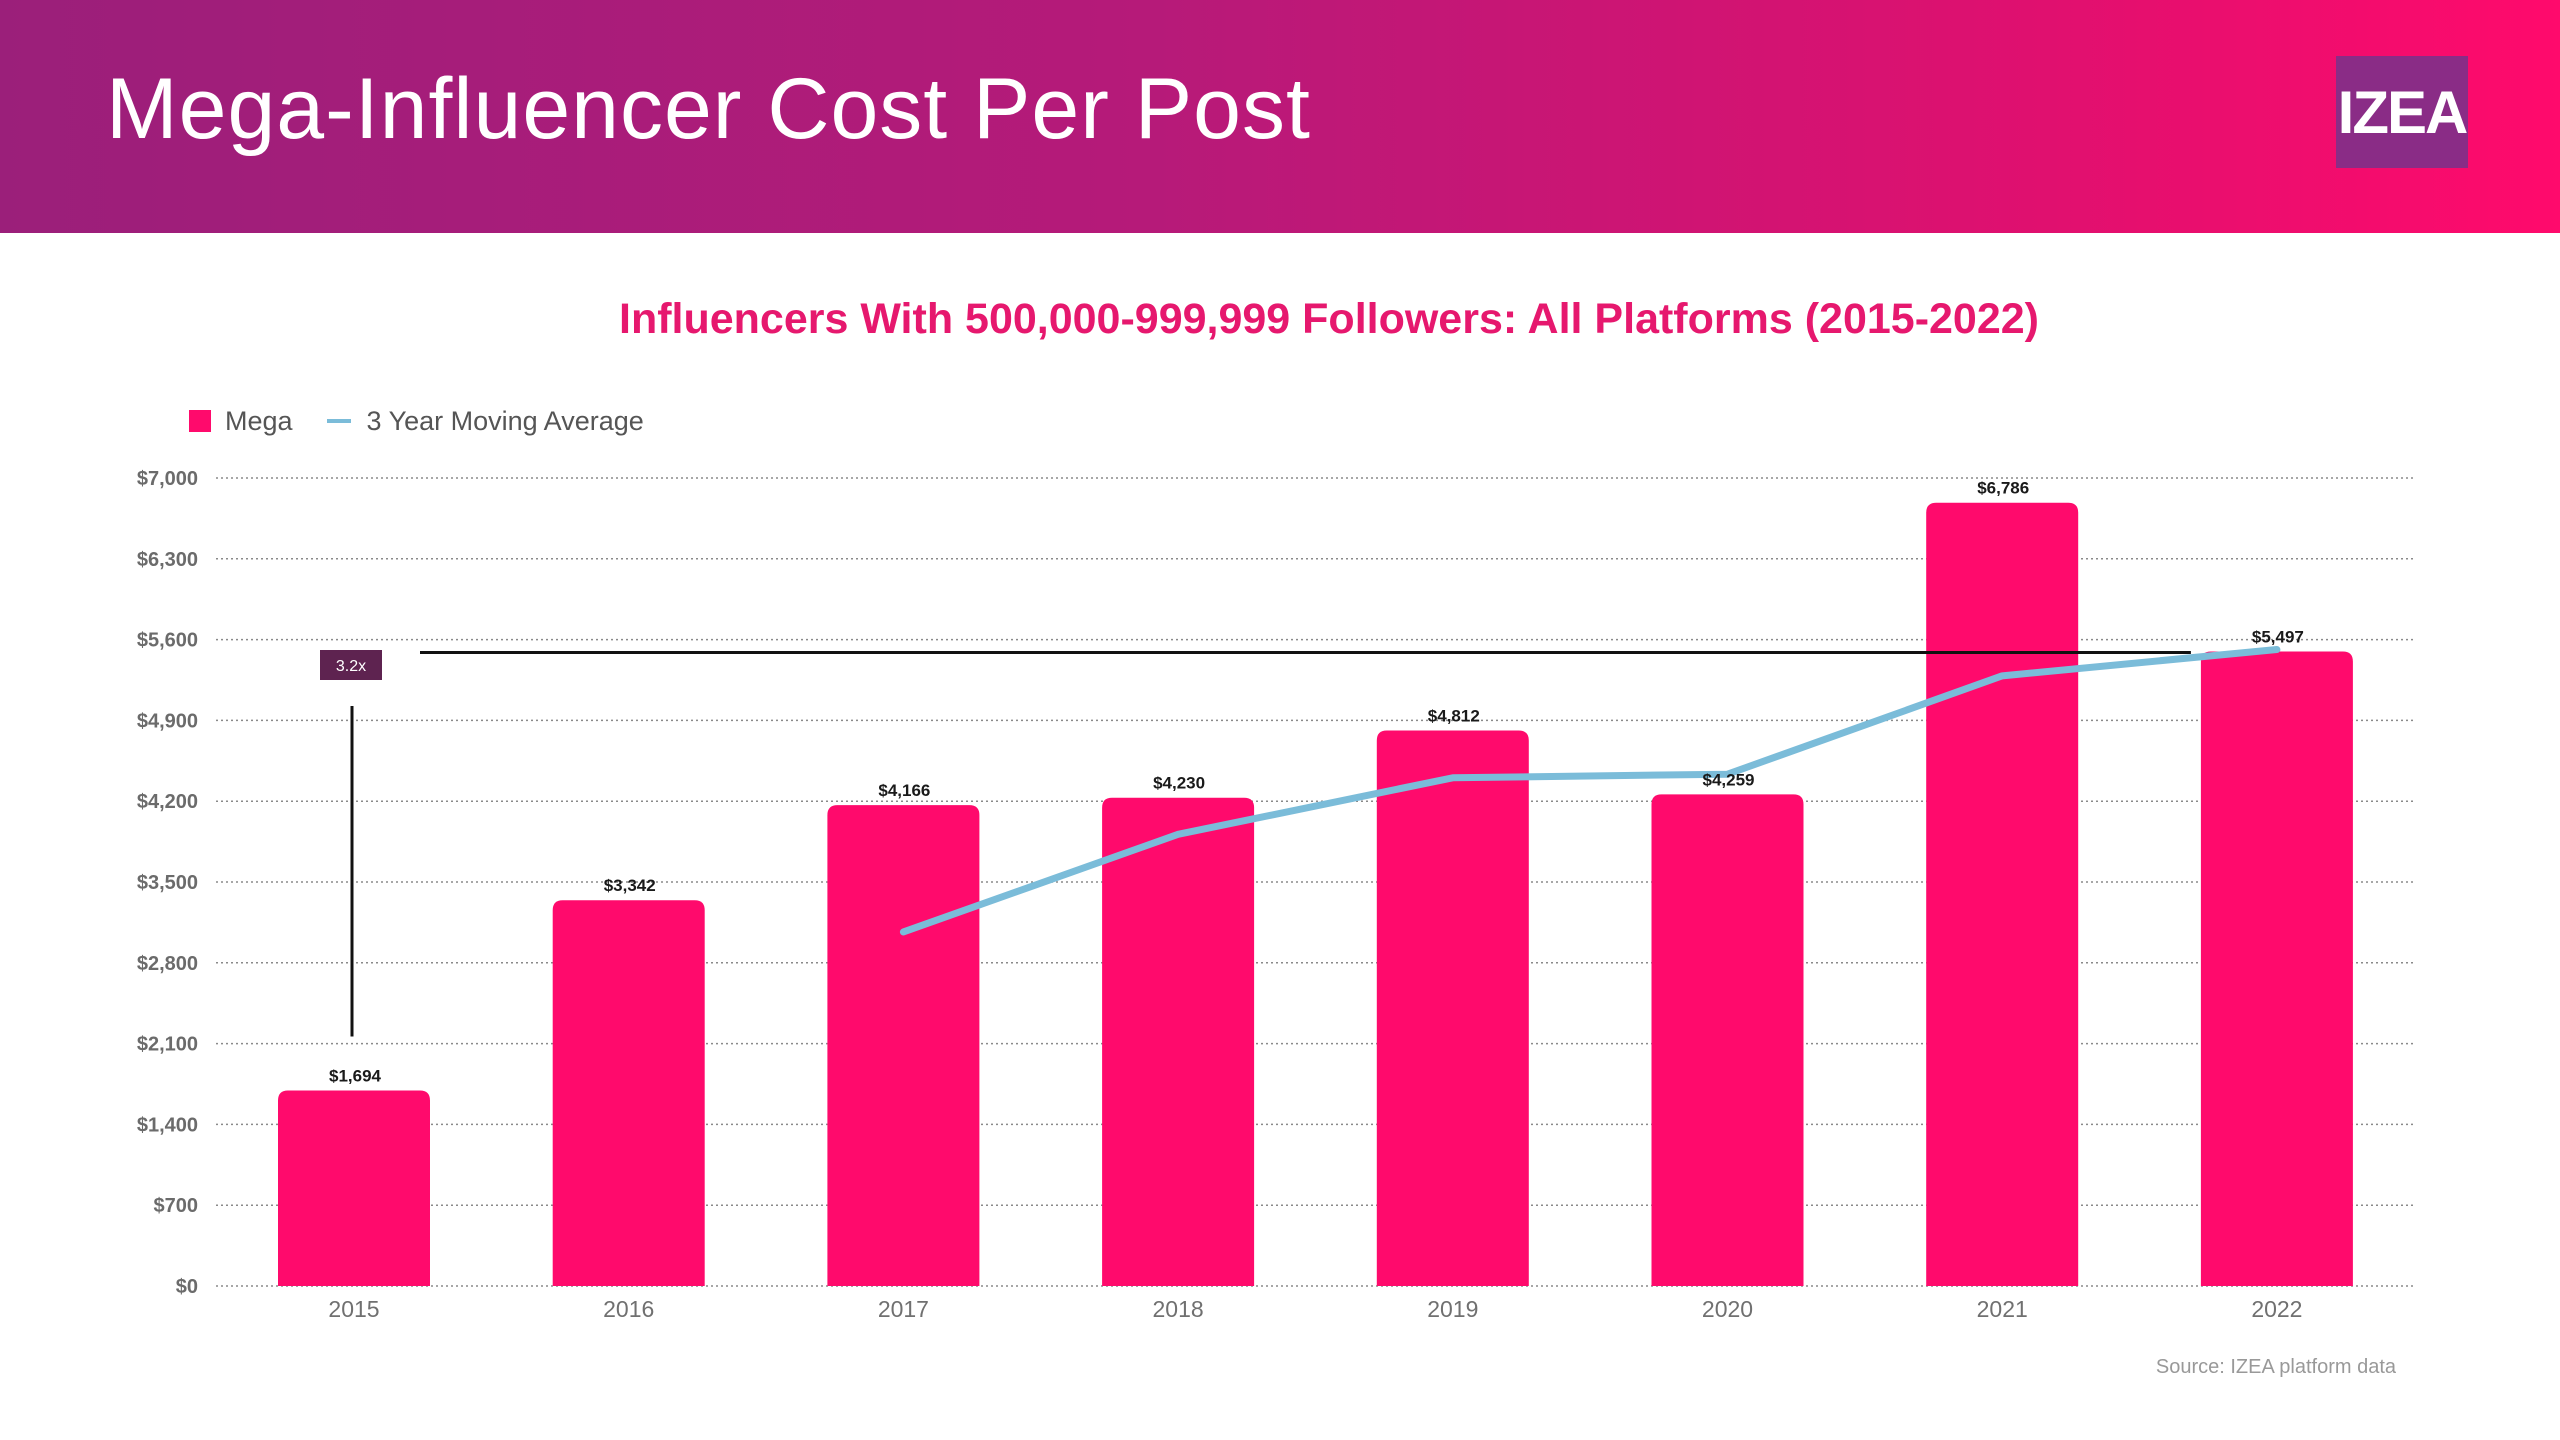 Image resolution: width=2560 pixels, height=1440 pixels. What do you see at coordinates (167, 802) in the screenshot?
I see `y-tick-label: $4,200` at bounding box center [167, 802].